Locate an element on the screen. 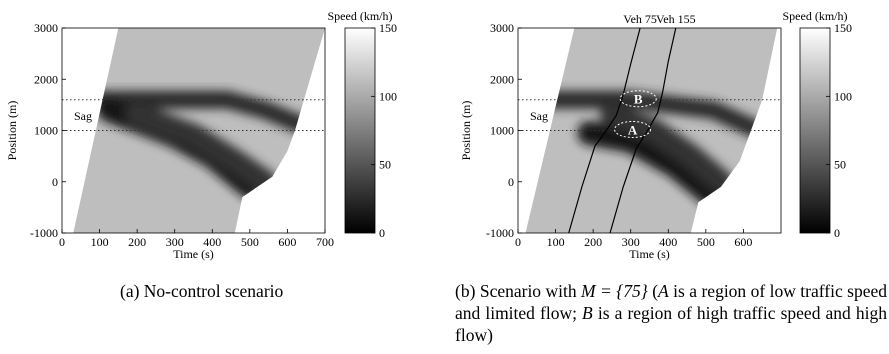  region-label: A is located at coordinates (633, 129).